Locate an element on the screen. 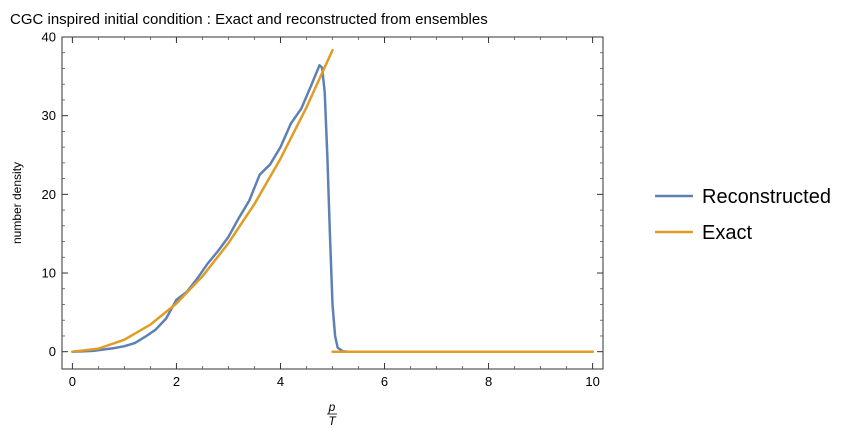 The image size is (846, 428). x-axis-label-numerator: p is located at coordinates (332, 407).